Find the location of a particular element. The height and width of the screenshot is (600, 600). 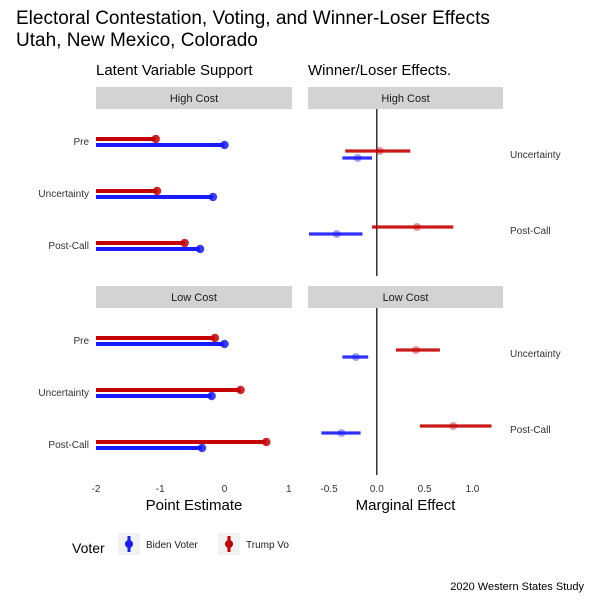

chart-caption: 2020 Western States Study is located at coordinates (517, 587).